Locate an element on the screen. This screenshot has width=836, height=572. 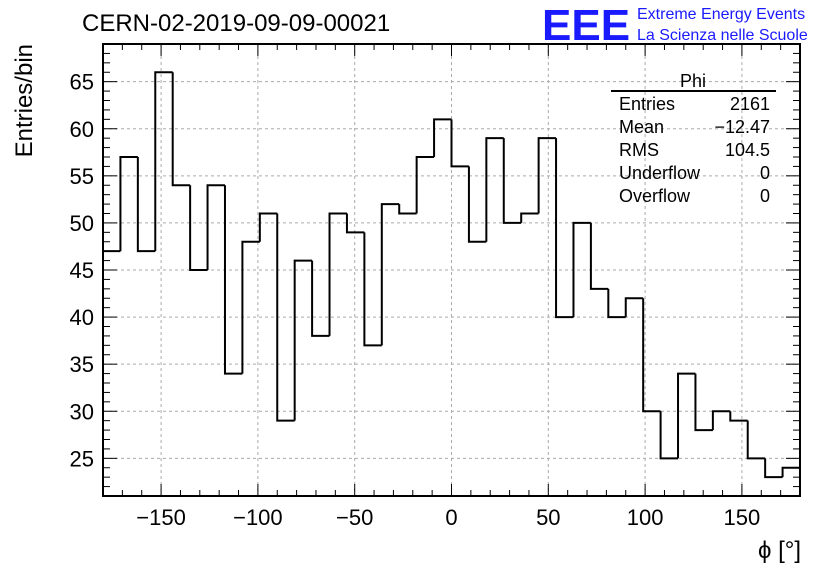
y-tick-label: 55 is located at coordinates (82, 176).